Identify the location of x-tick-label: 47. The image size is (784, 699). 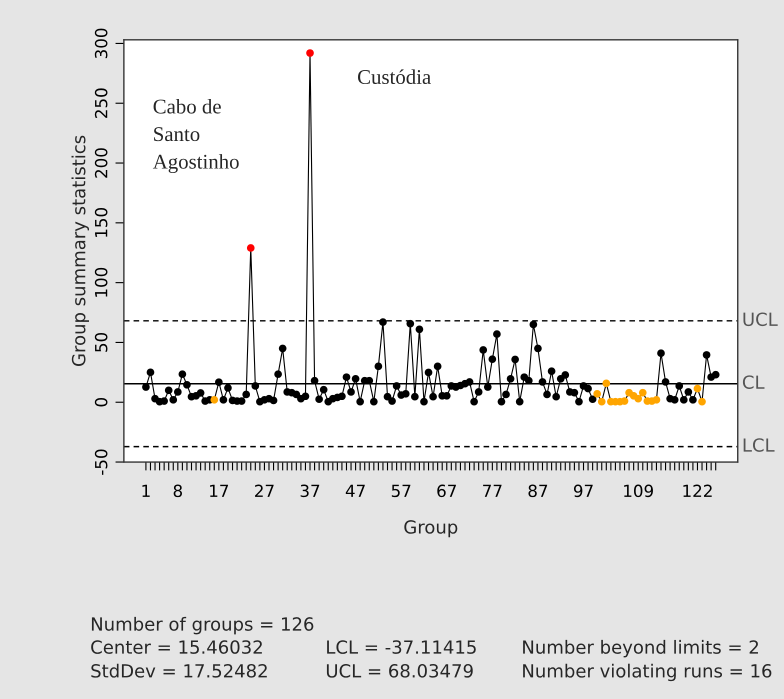
(355, 490).